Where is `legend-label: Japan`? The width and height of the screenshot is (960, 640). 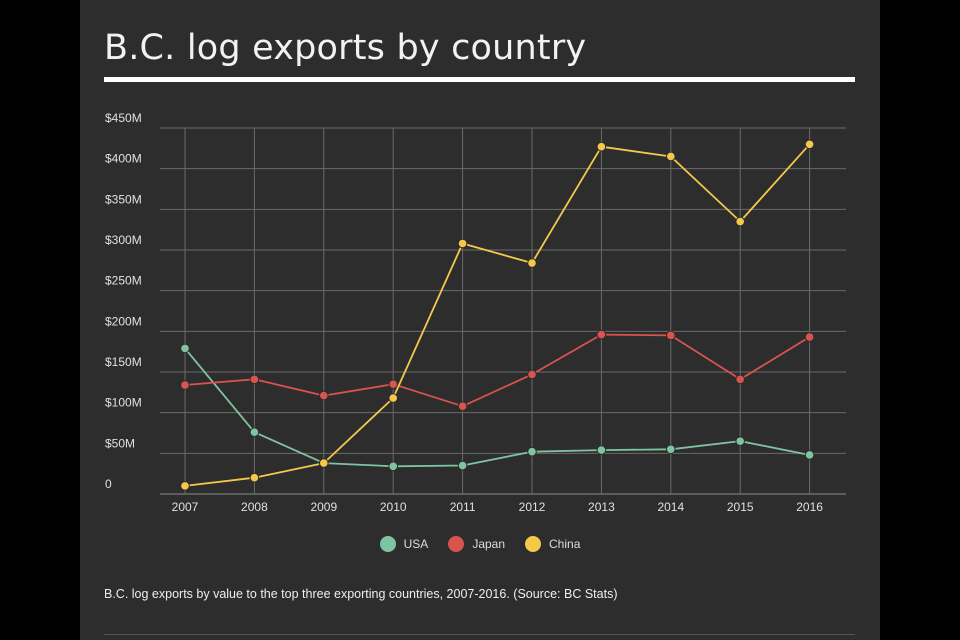 legend-label: Japan is located at coordinates (489, 544).